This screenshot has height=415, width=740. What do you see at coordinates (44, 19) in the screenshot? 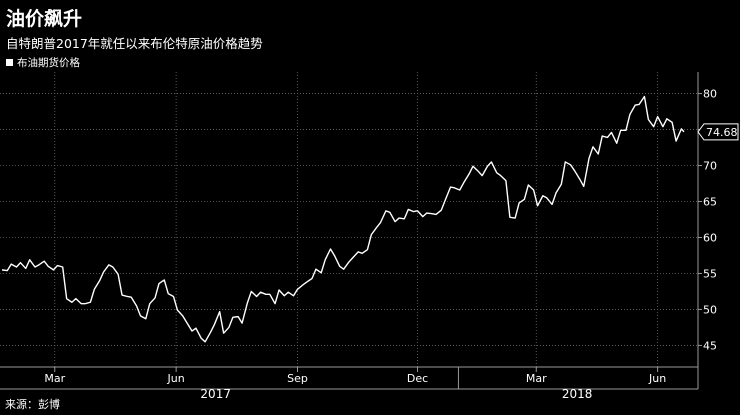
I see `chart-title: 油价飙升` at bounding box center [44, 19].